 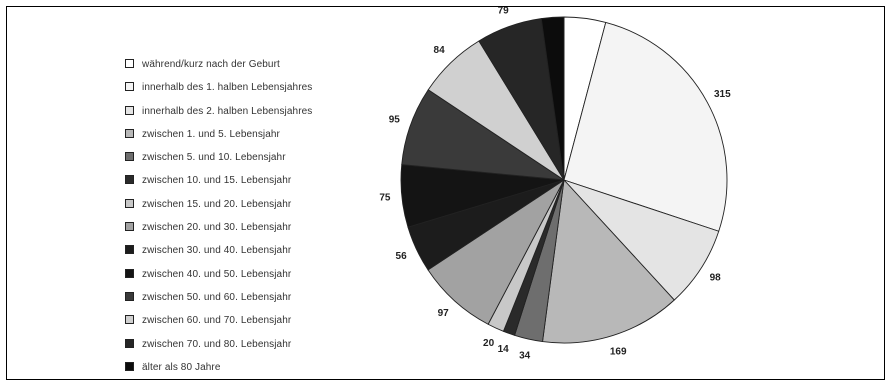 What do you see at coordinates (716, 277) in the screenshot?
I see `slice-value-label: 98` at bounding box center [716, 277].